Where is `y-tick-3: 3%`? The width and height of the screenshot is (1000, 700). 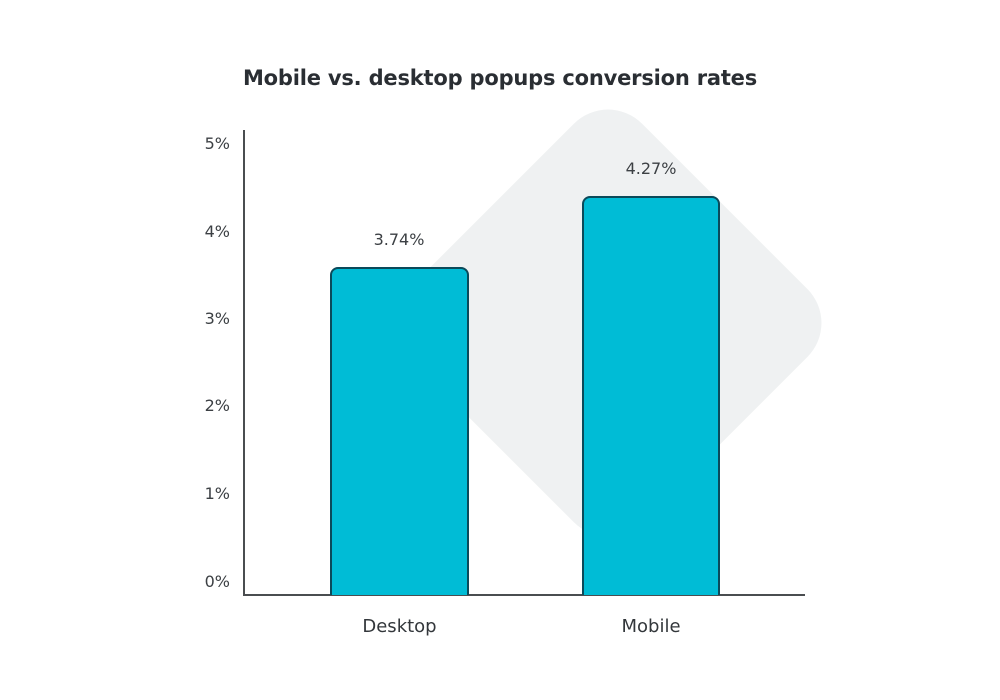 y-tick-3: 3% is located at coordinates (217, 318).